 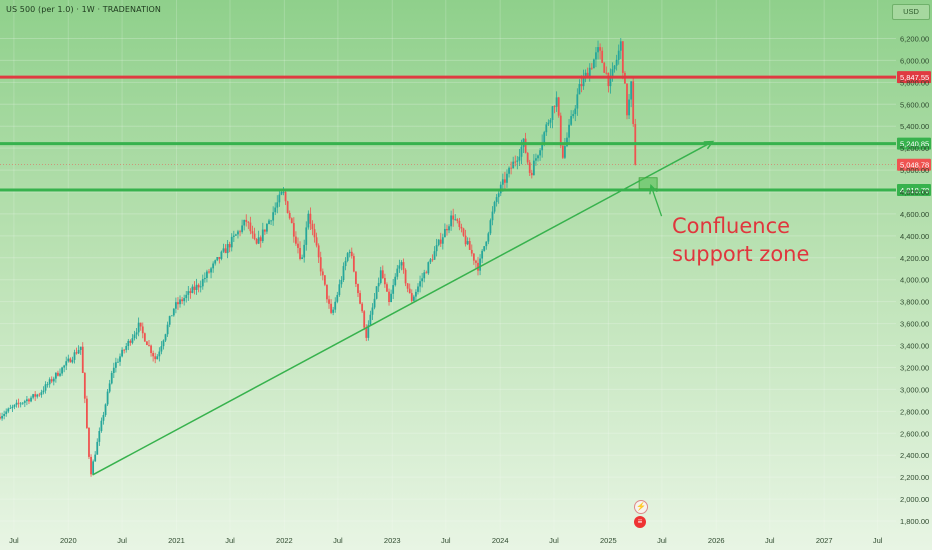 What do you see at coordinates (914, 346) in the screenshot?
I see `y-tick-label: 3,400.00` at bounding box center [914, 346].